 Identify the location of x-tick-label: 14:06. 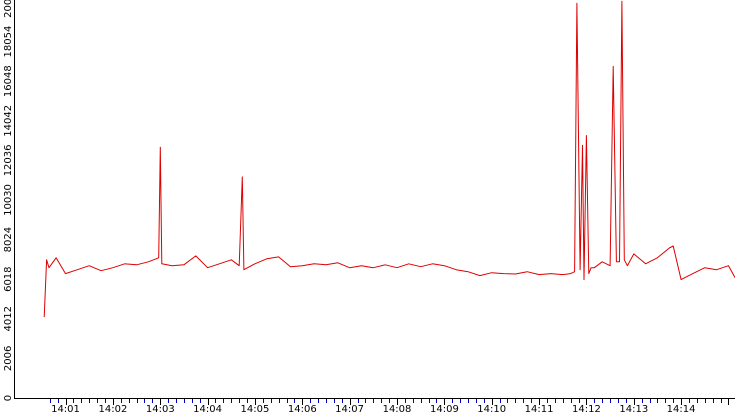
(302, 409).